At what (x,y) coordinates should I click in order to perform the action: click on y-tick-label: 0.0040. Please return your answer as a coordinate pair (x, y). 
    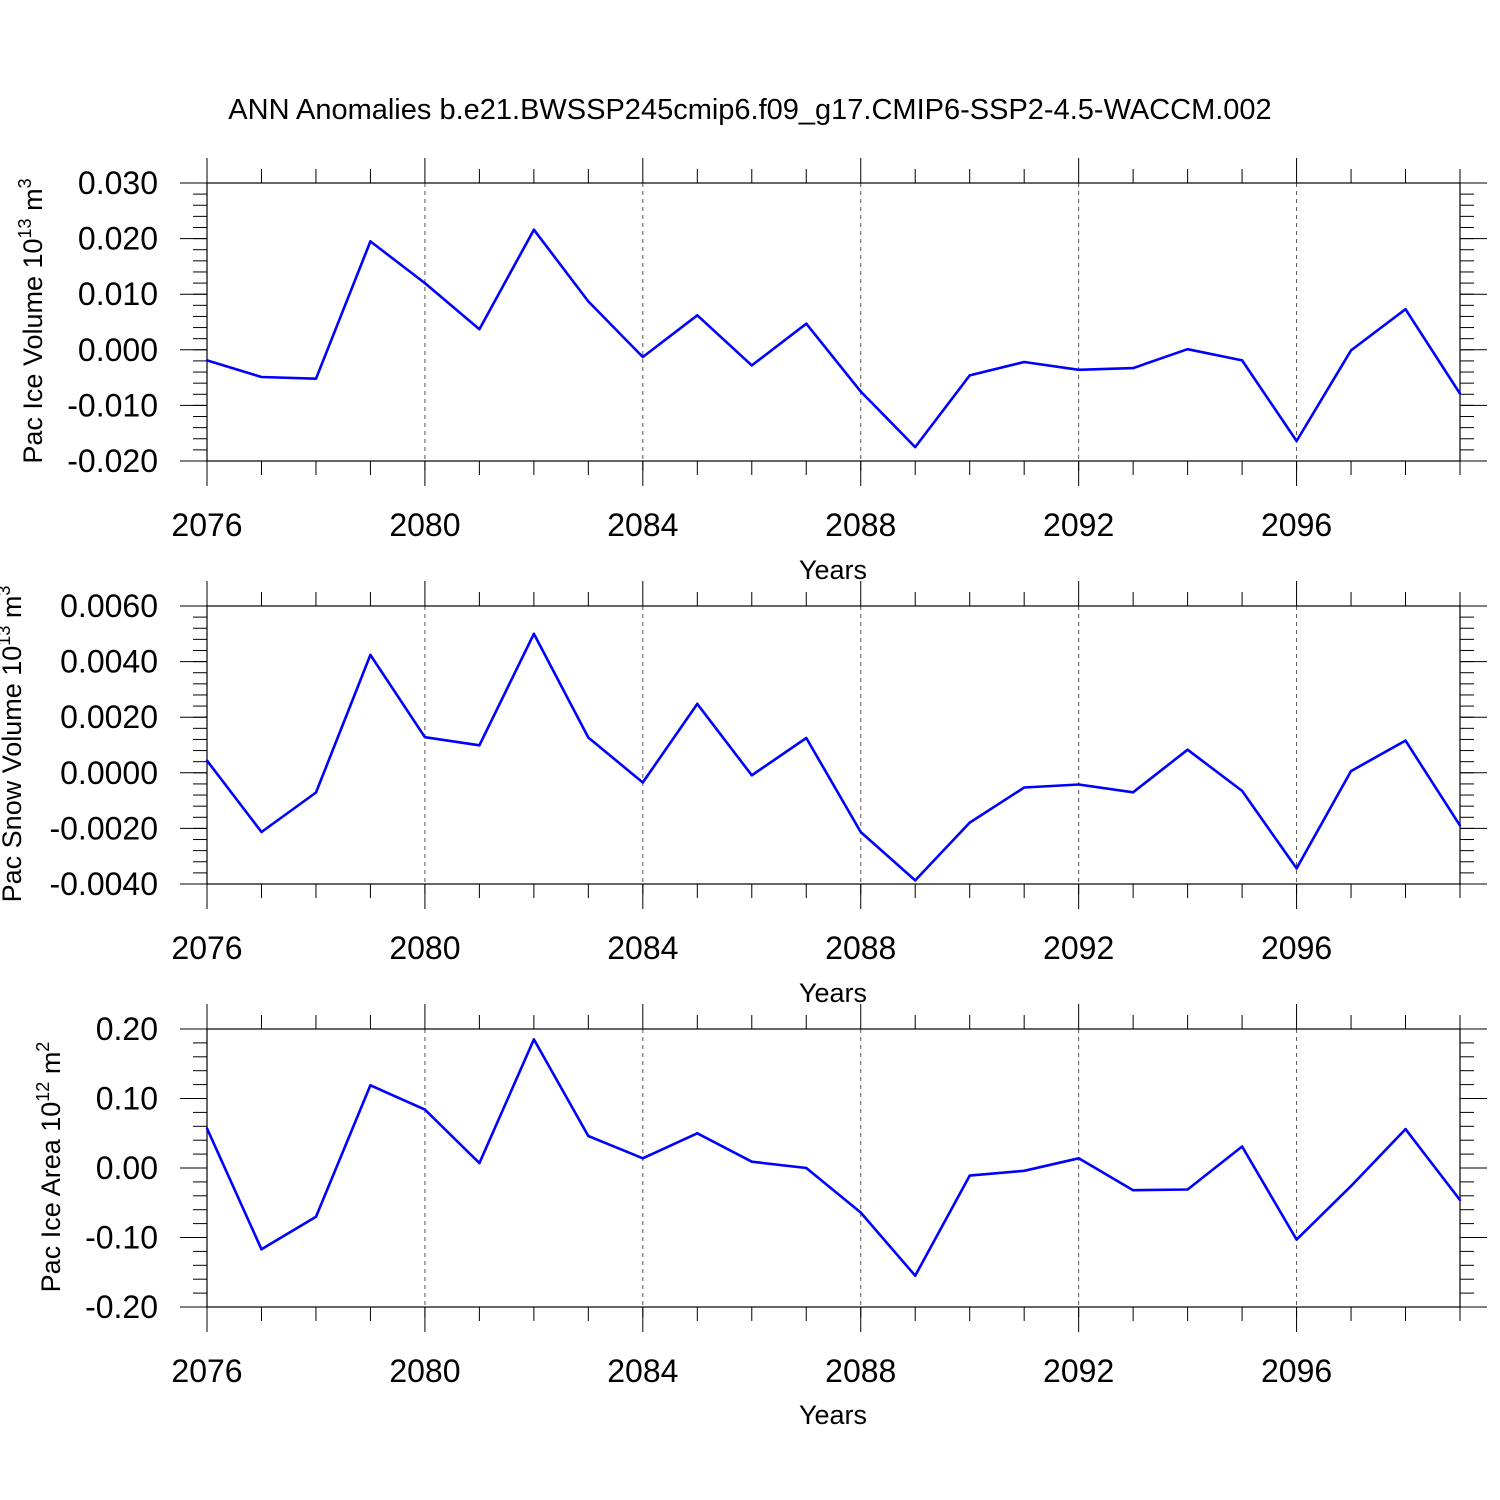
    Looking at the image, I should click on (109, 662).